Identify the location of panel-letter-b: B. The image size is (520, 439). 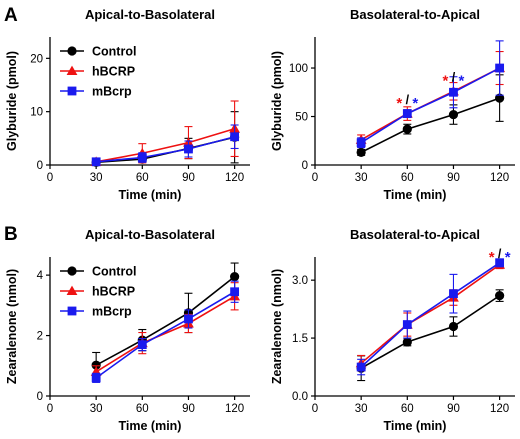
(11, 234).